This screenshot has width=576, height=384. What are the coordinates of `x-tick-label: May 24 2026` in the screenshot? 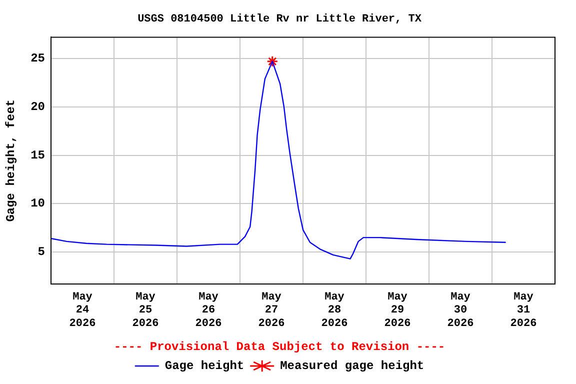 It's located at (82, 310).